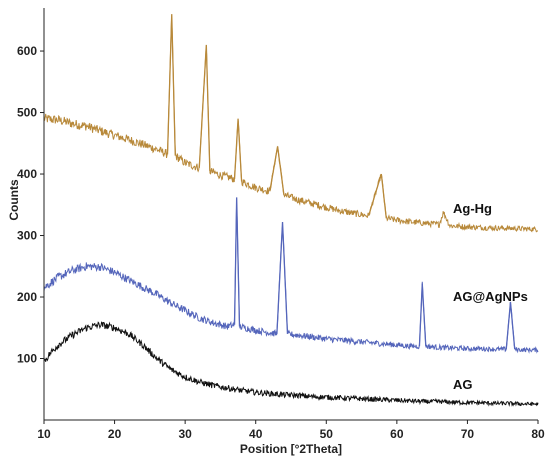  What do you see at coordinates (256, 434) in the screenshot?
I see `x-tick-label-40: 40` at bounding box center [256, 434].